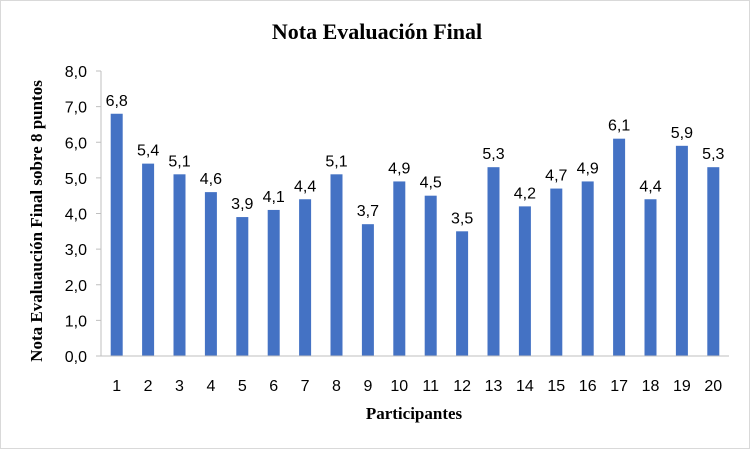  Describe the element at coordinates (336, 386) in the screenshot. I see `x-tick-label: 8` at that location.